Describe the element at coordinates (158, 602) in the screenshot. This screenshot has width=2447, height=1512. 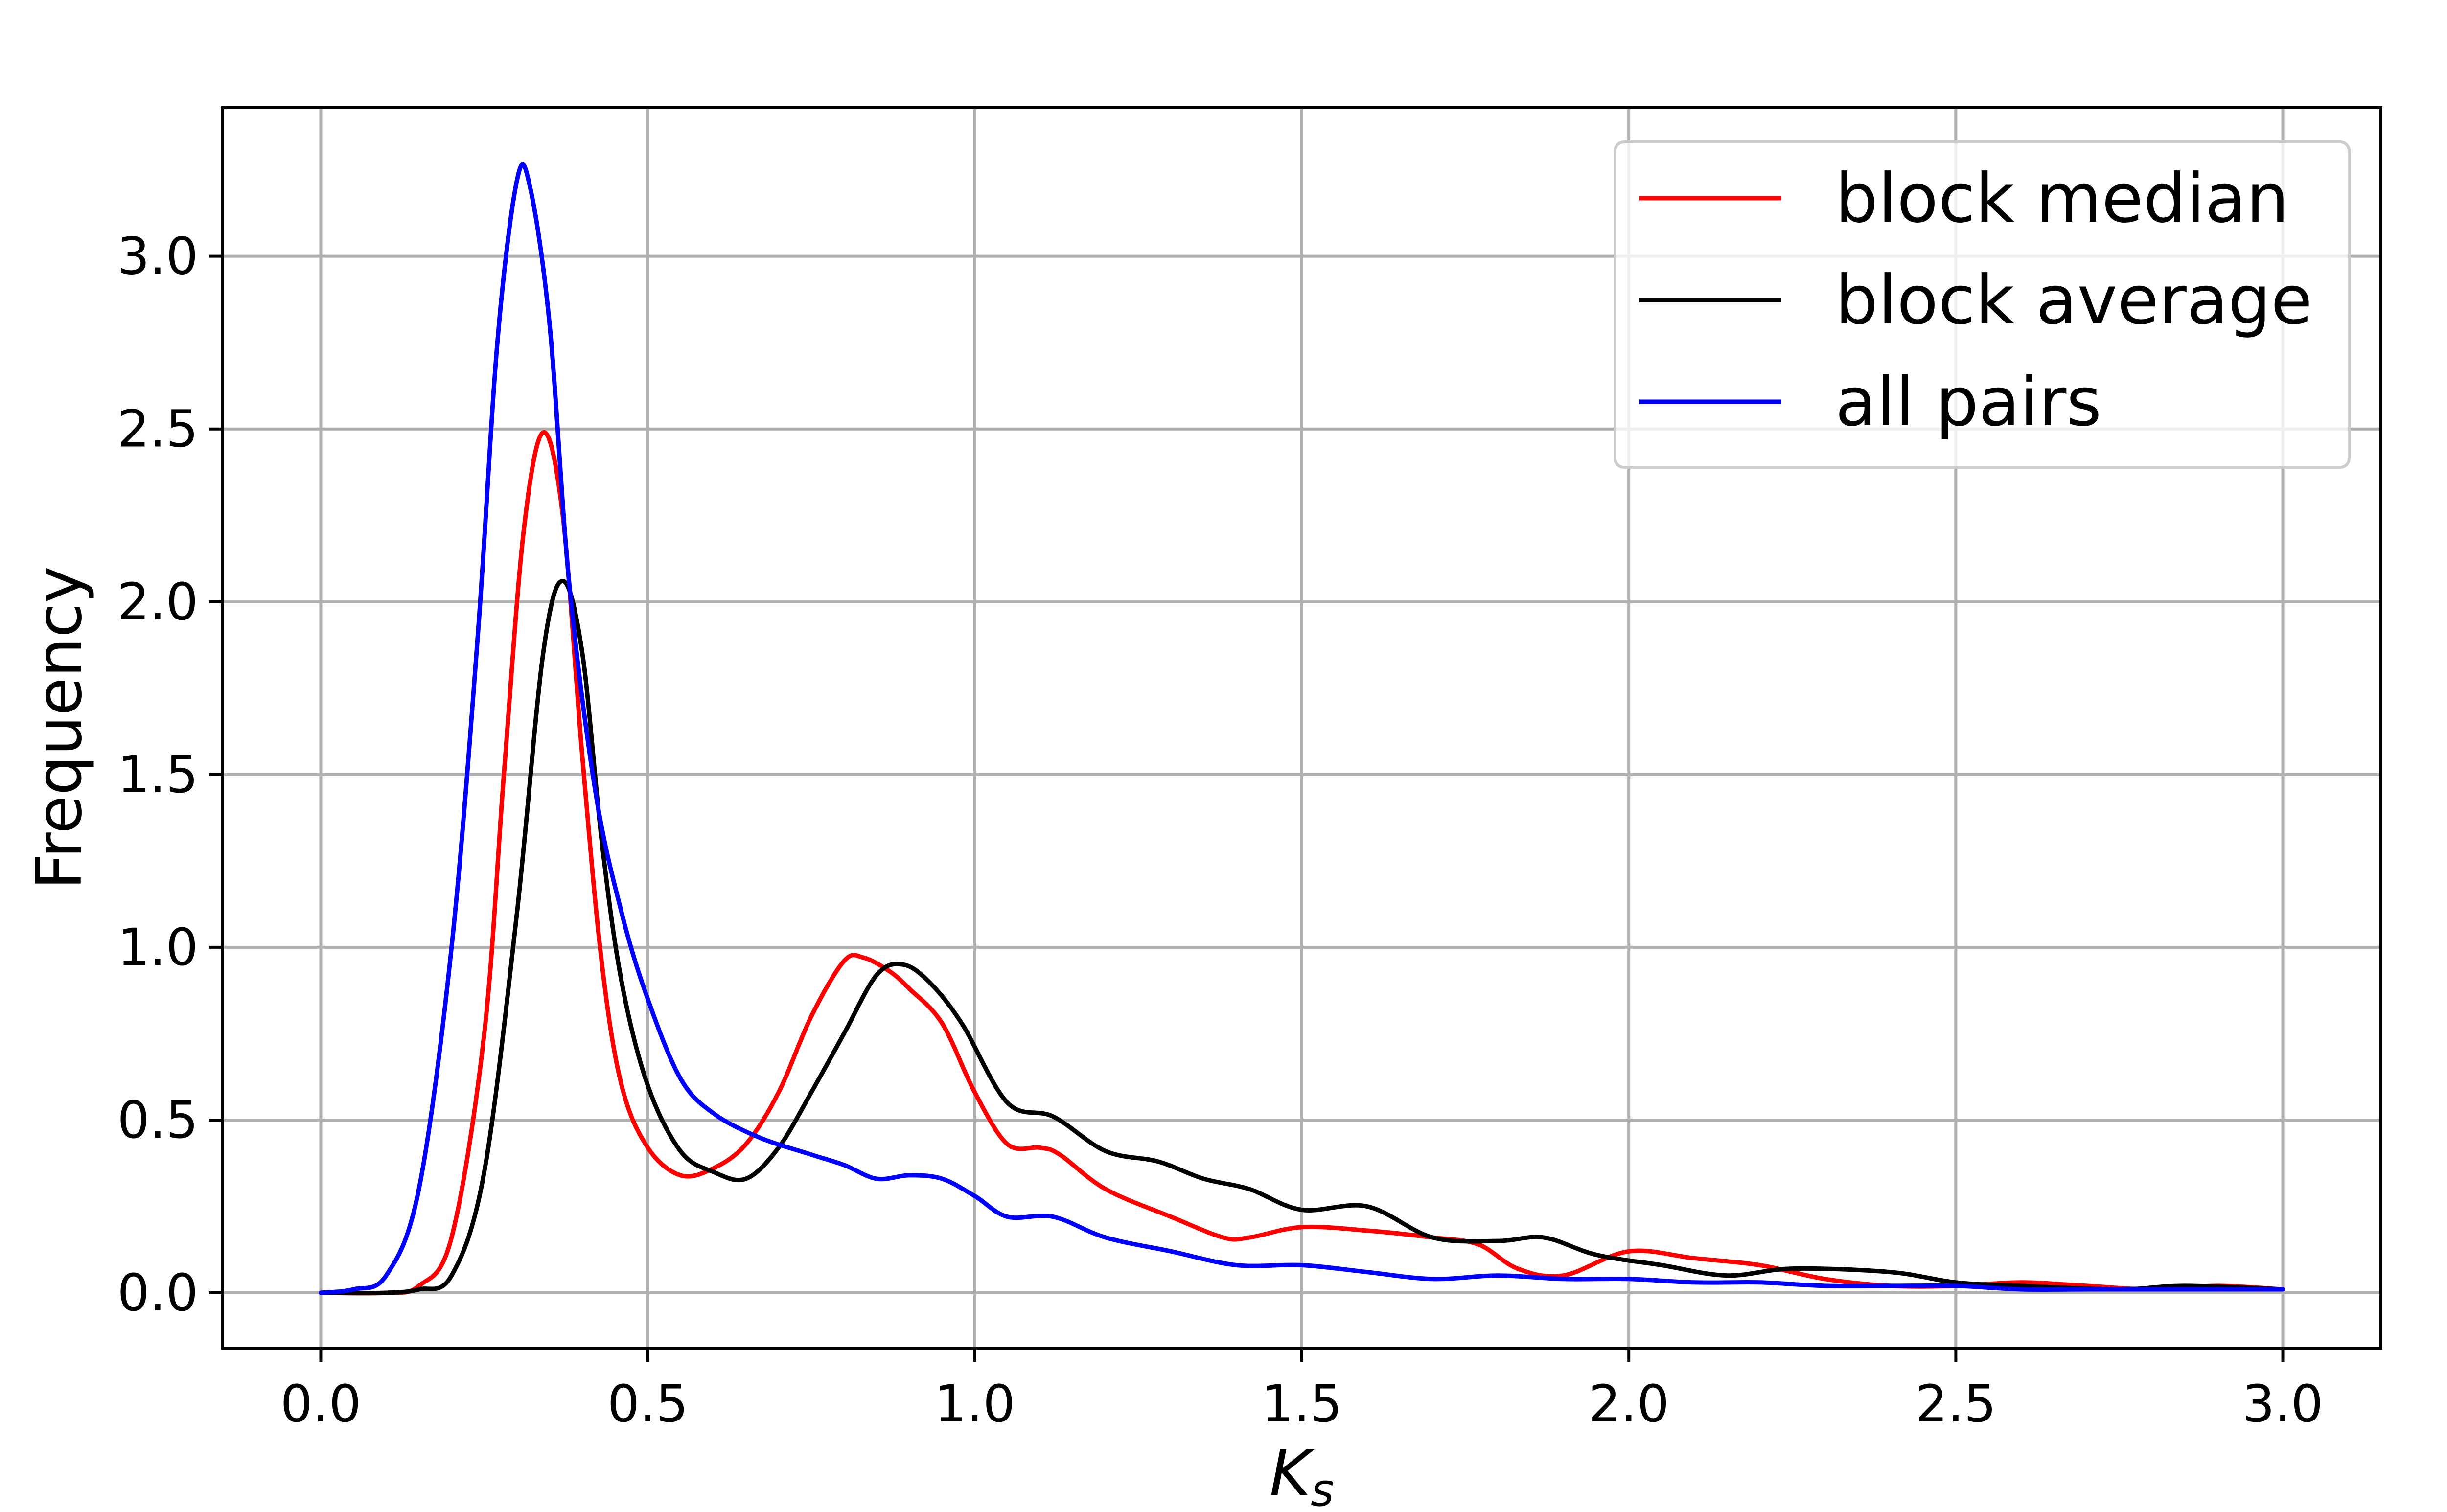
I see `y-tick-label: 2.0` at that location.